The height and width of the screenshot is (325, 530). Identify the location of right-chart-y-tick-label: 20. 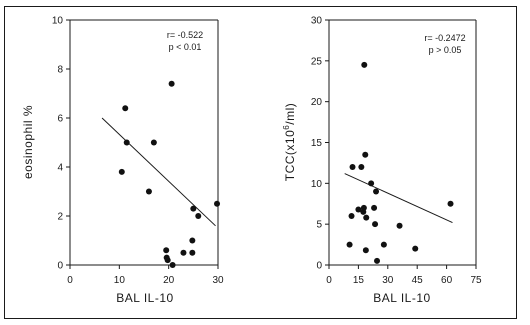
(317, 102).